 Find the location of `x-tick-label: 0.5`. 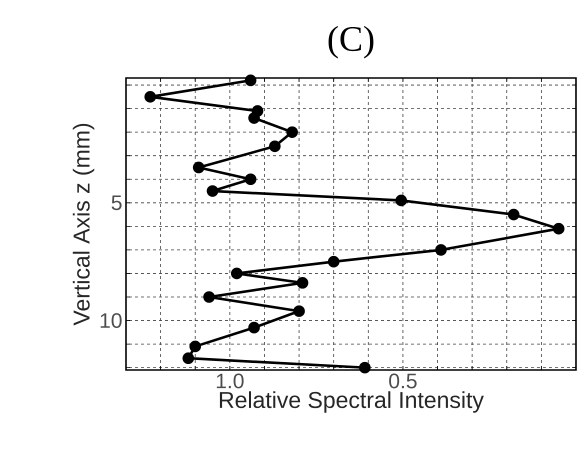

x-tick-label: 0.5 is located at coordinates (403, 381).